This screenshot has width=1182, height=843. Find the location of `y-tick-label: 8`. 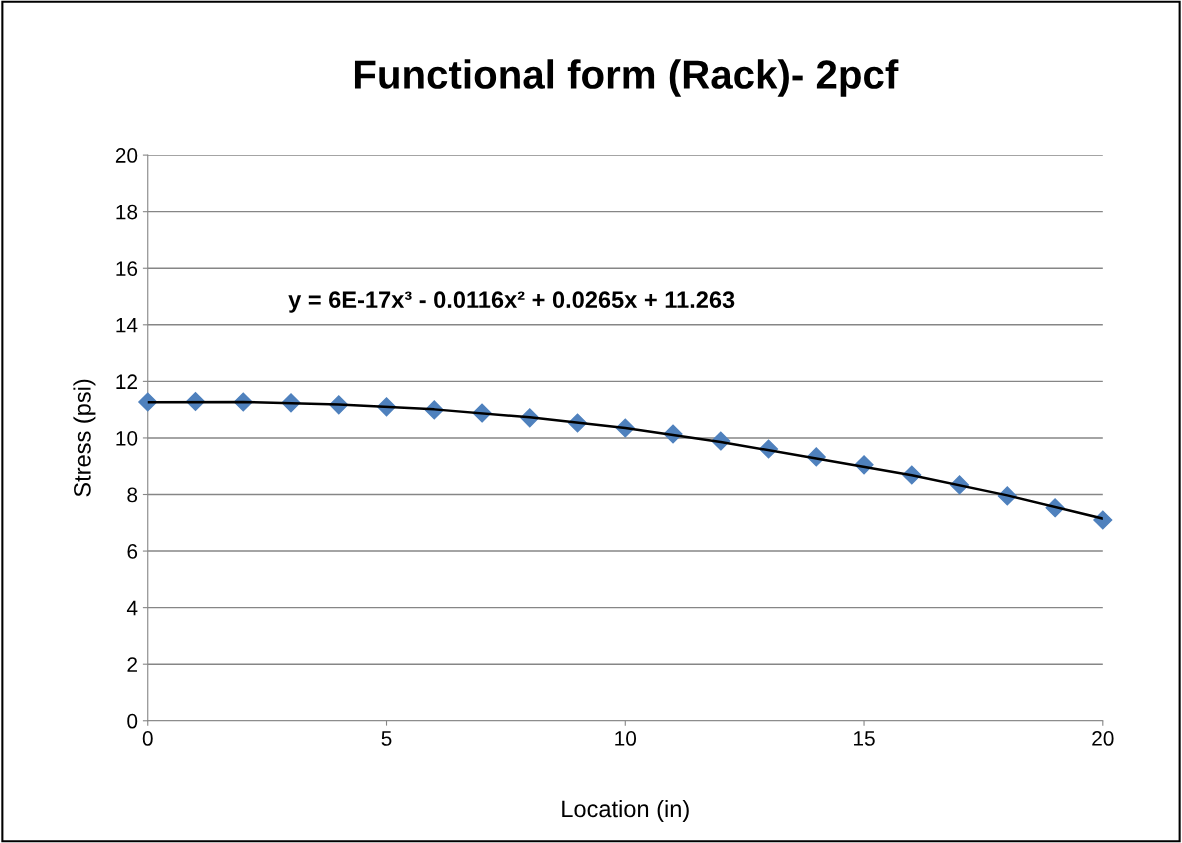

y-tick-label: 8 is located at coordinates (132, 495).